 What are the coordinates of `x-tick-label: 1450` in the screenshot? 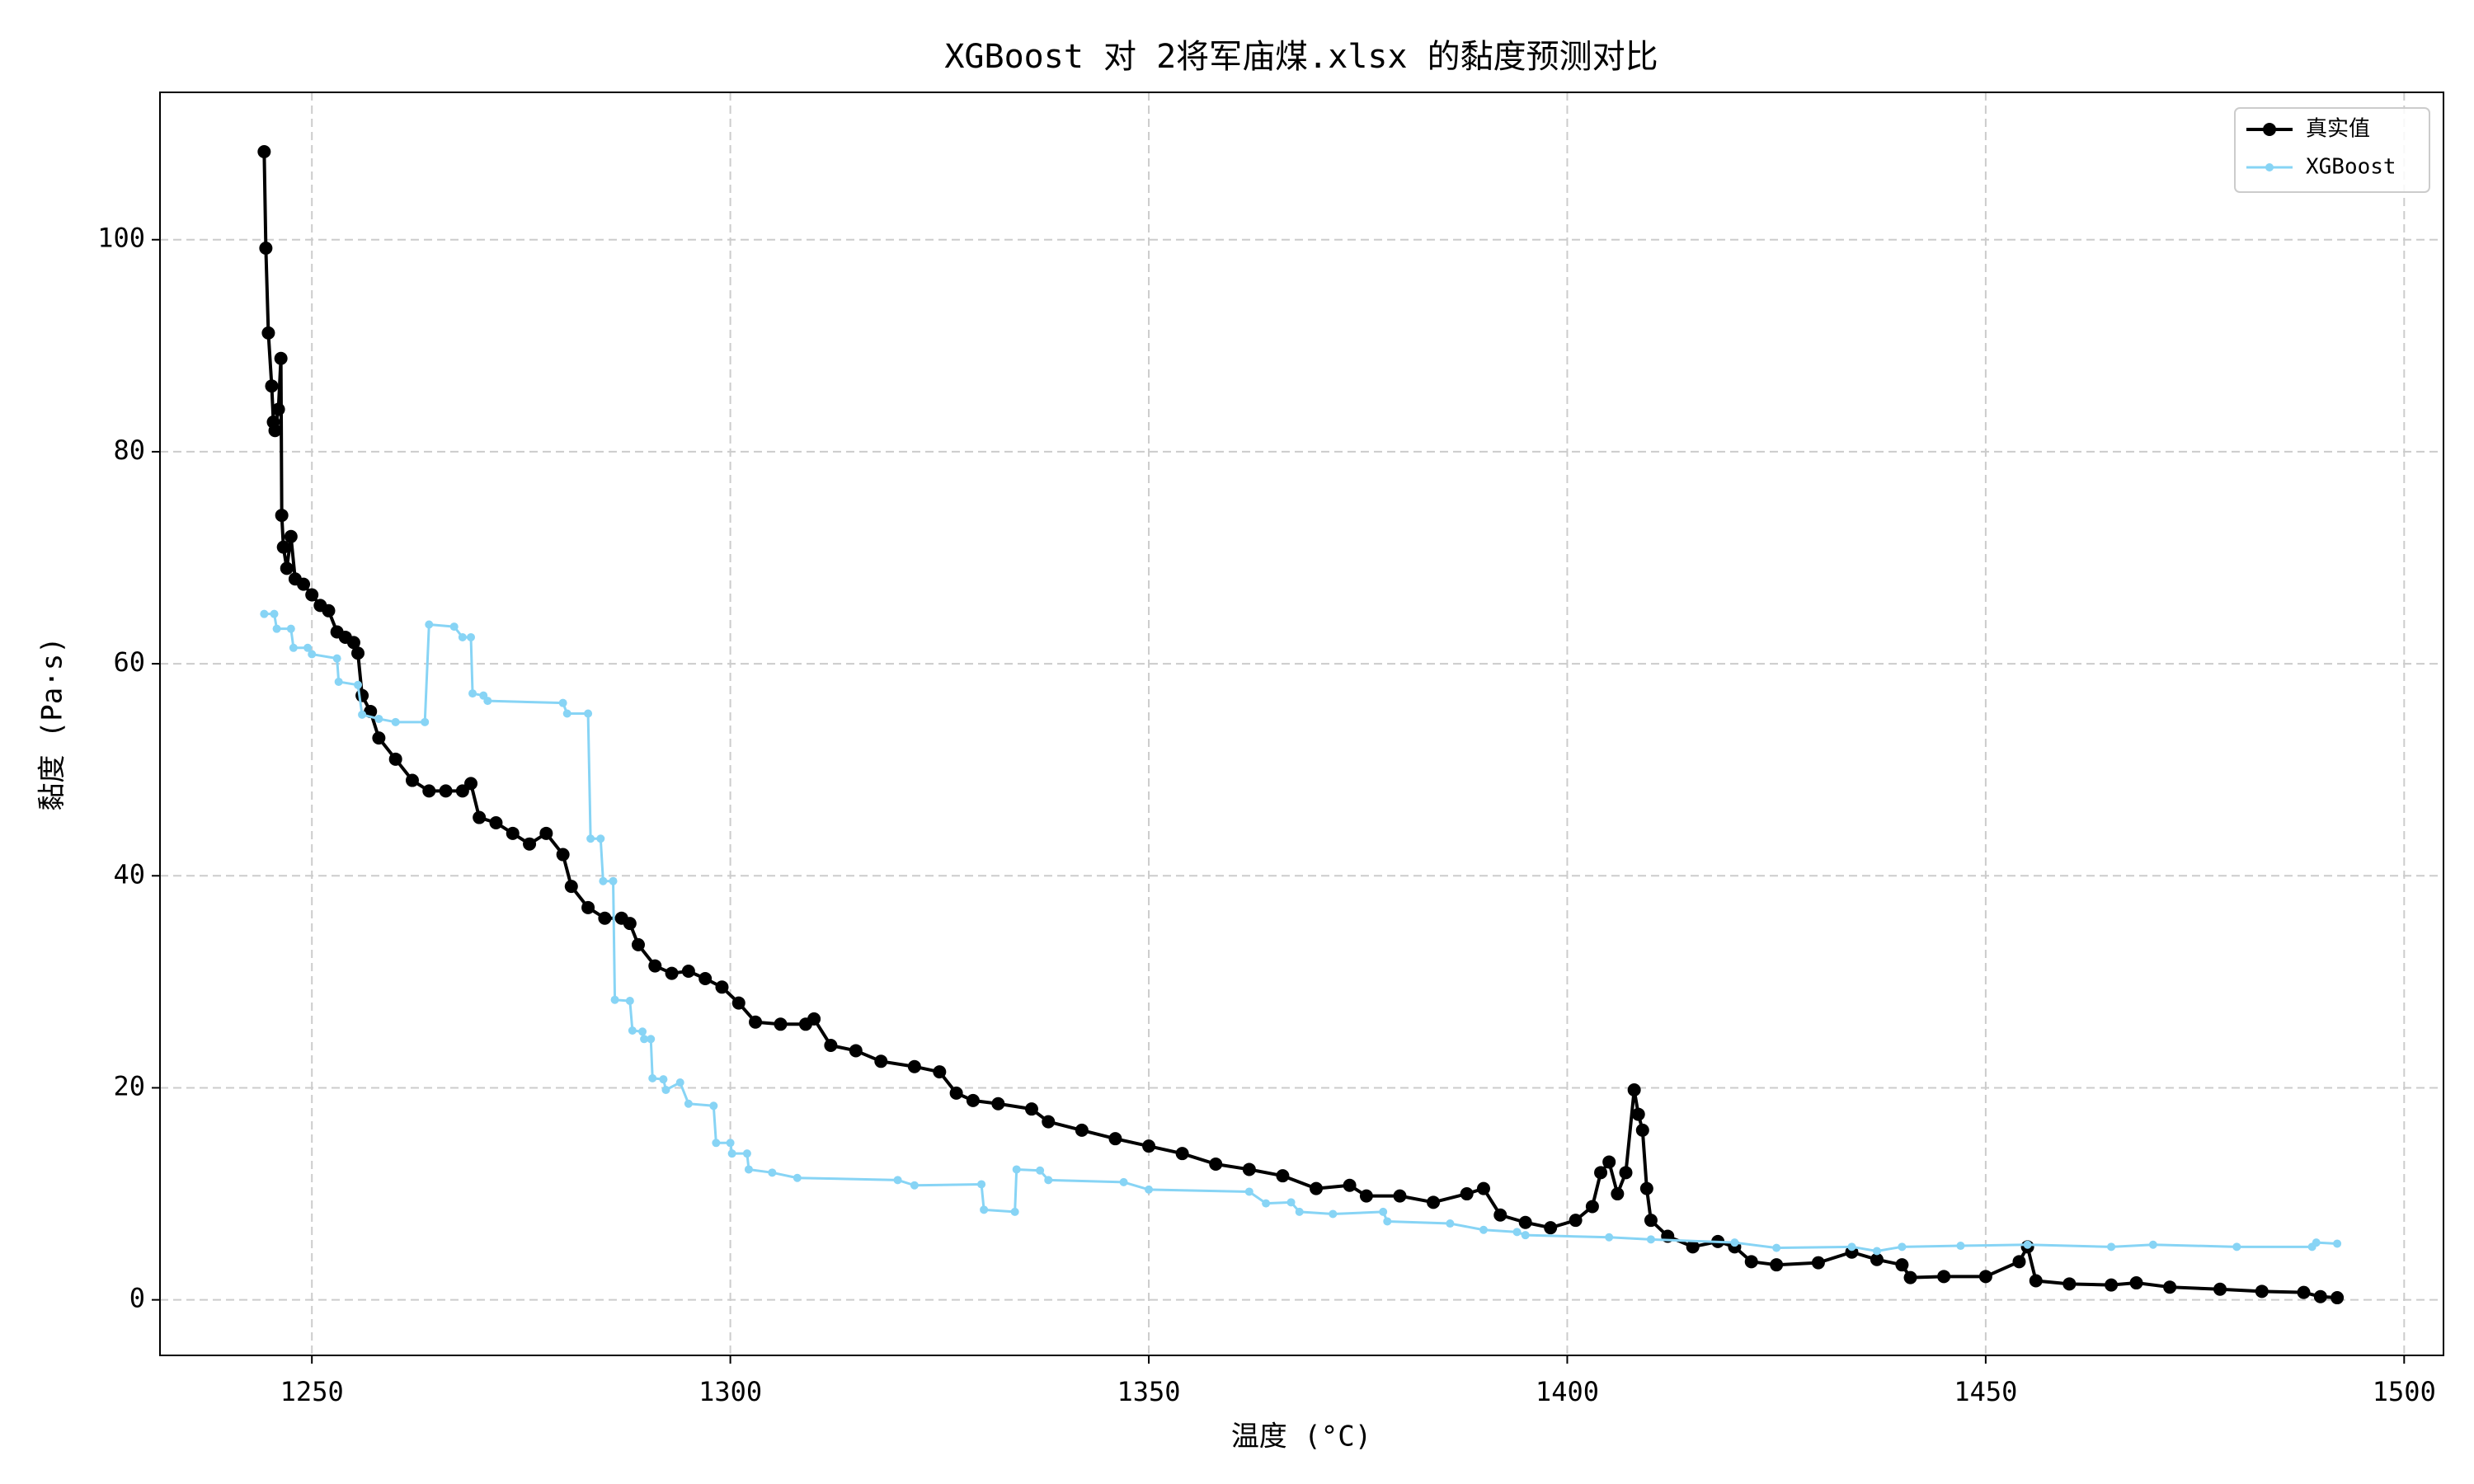 It's located at (1985, 1391).